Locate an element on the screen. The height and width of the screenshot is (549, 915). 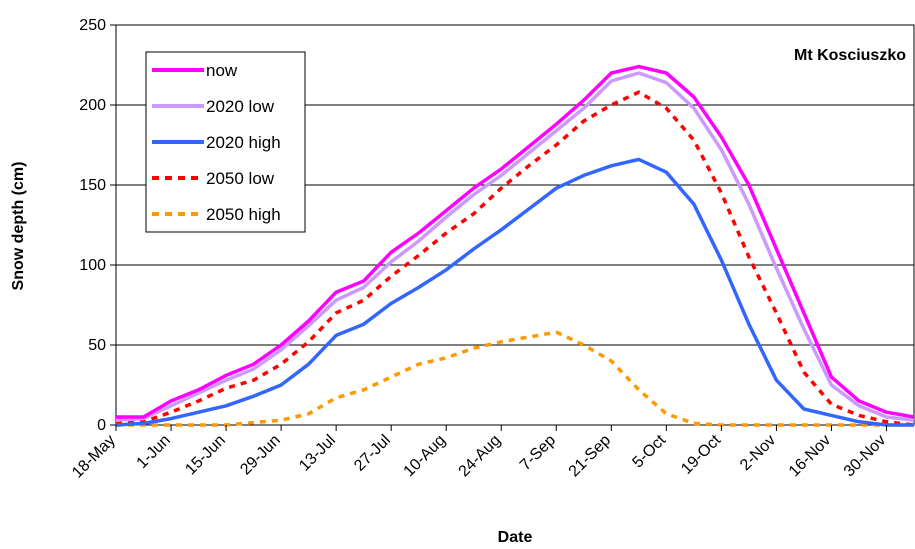
legend-label: 2020 high is located at coordinates (243, 142).